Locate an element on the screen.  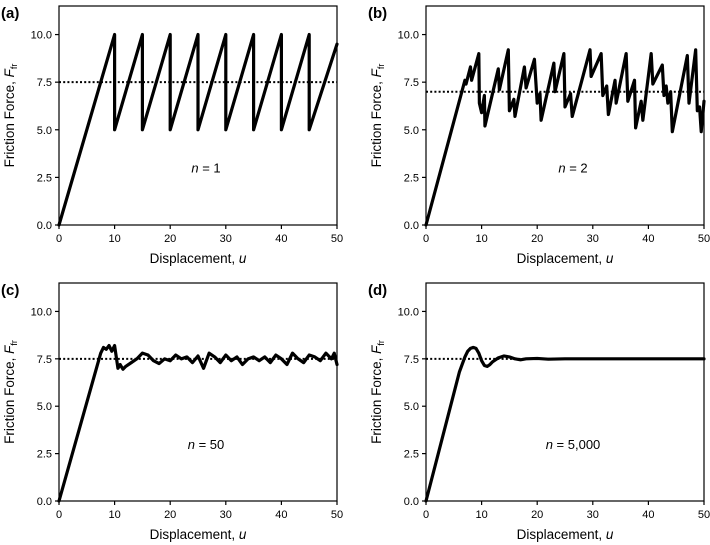
n-annotation: n = 50 is located at coordinates (206, 444).